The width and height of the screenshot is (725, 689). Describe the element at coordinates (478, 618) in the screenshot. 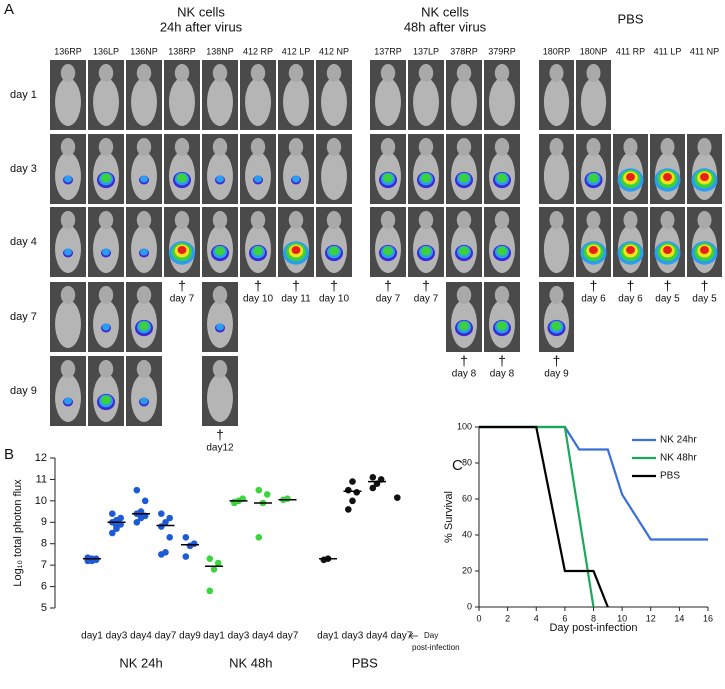

I see `x-tick-label: 0` at that location.